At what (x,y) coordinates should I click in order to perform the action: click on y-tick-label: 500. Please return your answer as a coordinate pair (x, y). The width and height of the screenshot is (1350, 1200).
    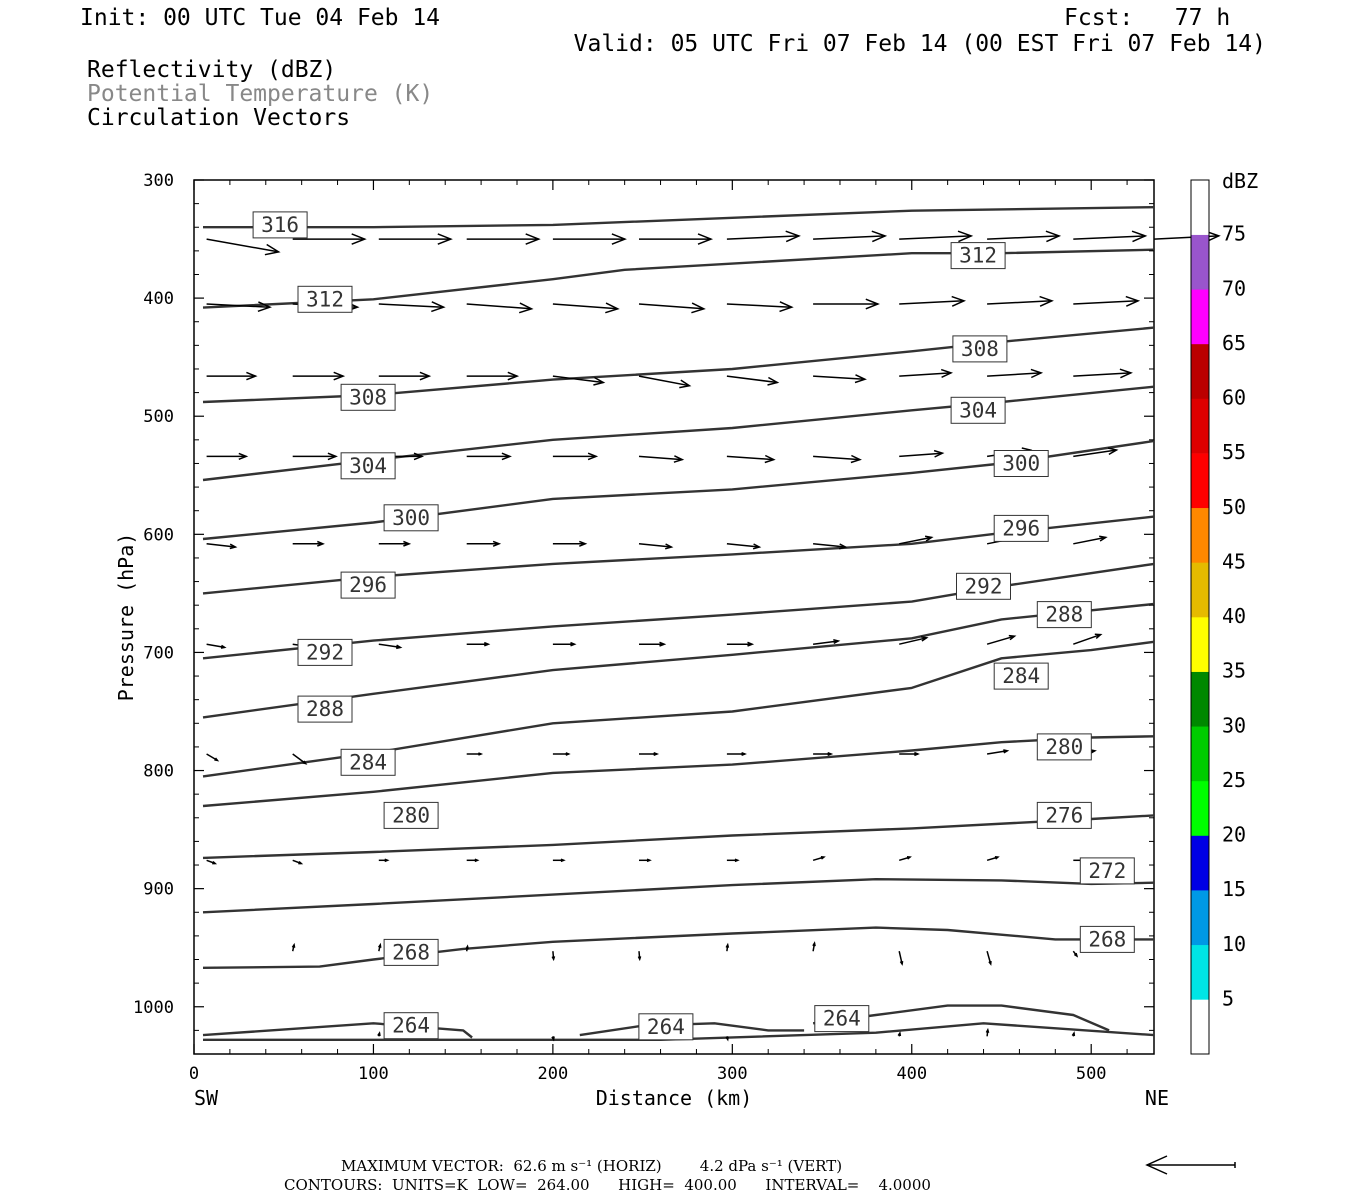
    Looking at the image, I should click on (158, 417).